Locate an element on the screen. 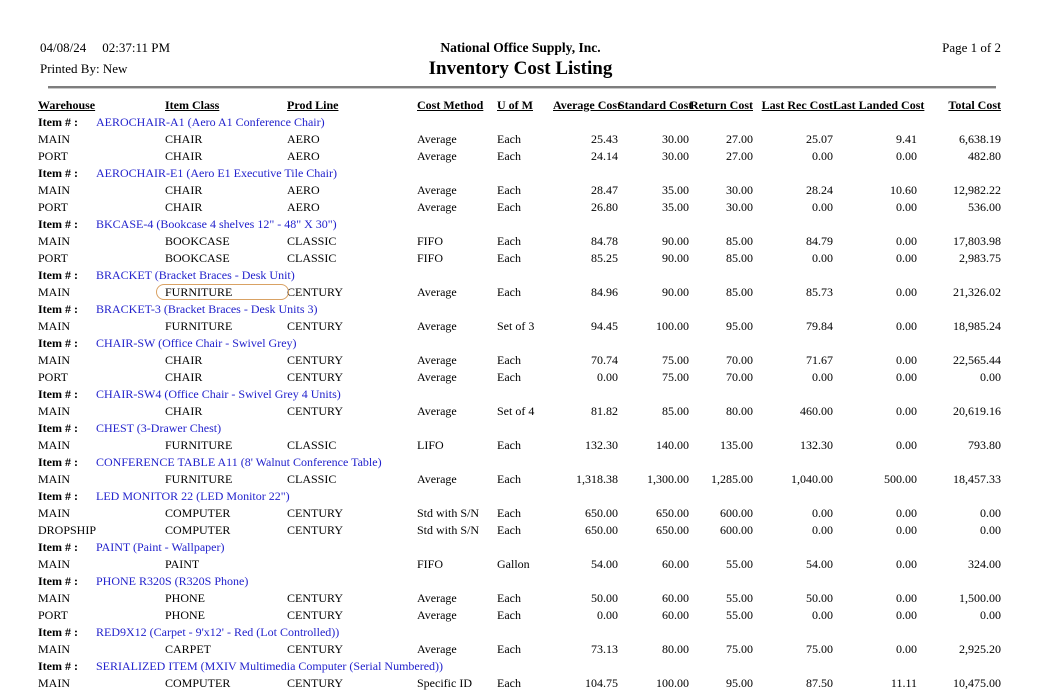 The height and width of the screenshot is (695, 1041). cell-standard-cost: 100.00 is located at coordinates (672, 683).